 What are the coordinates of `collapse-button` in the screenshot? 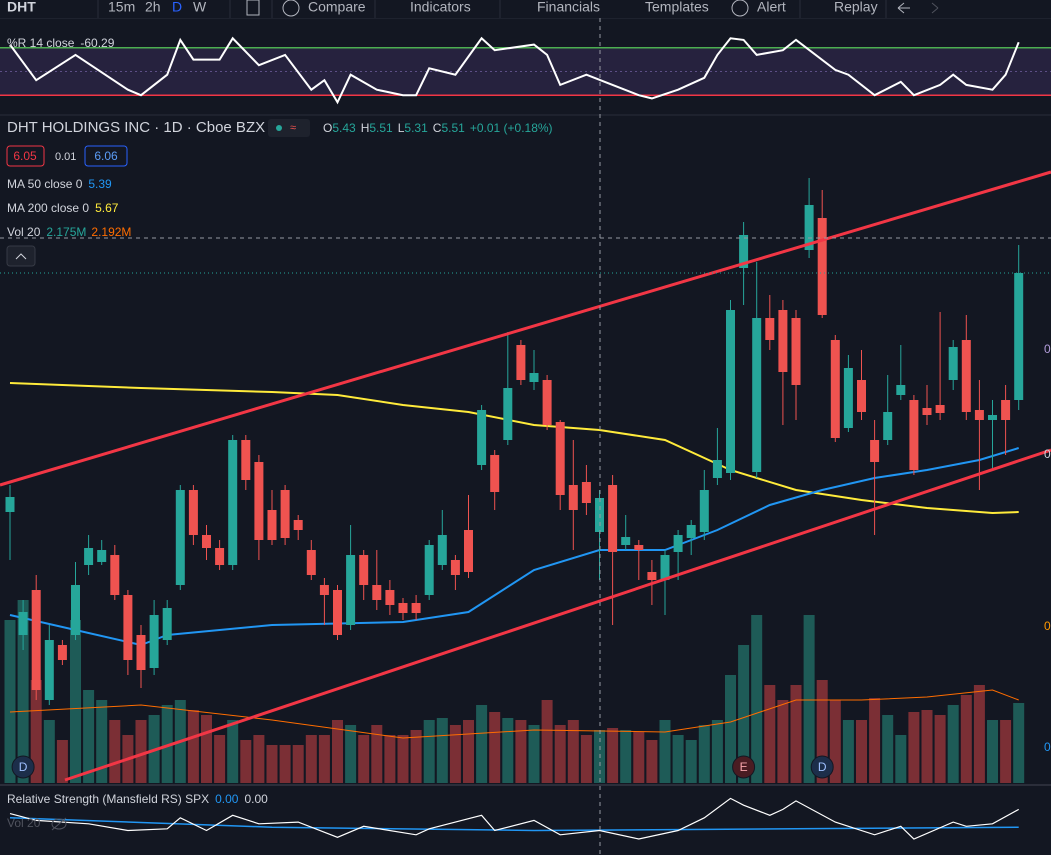 It's located at (21, 256).